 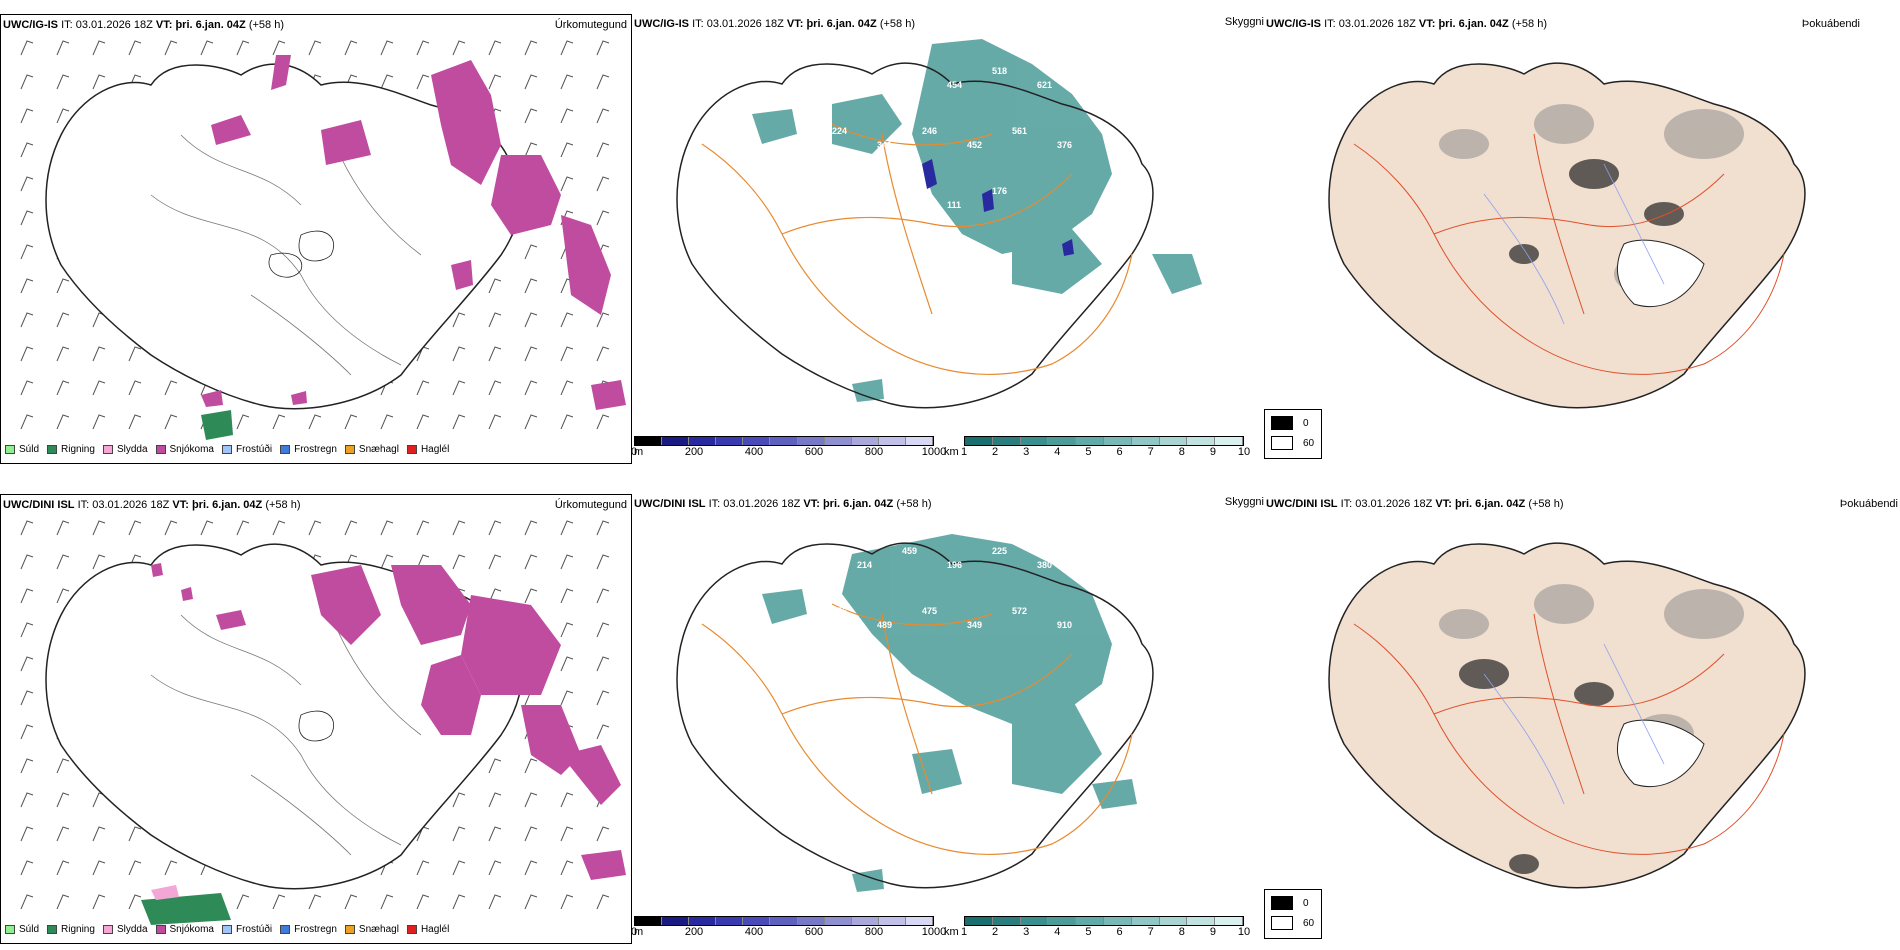 I want to click on legend-label: Slydda, so click(x=132, y=449).